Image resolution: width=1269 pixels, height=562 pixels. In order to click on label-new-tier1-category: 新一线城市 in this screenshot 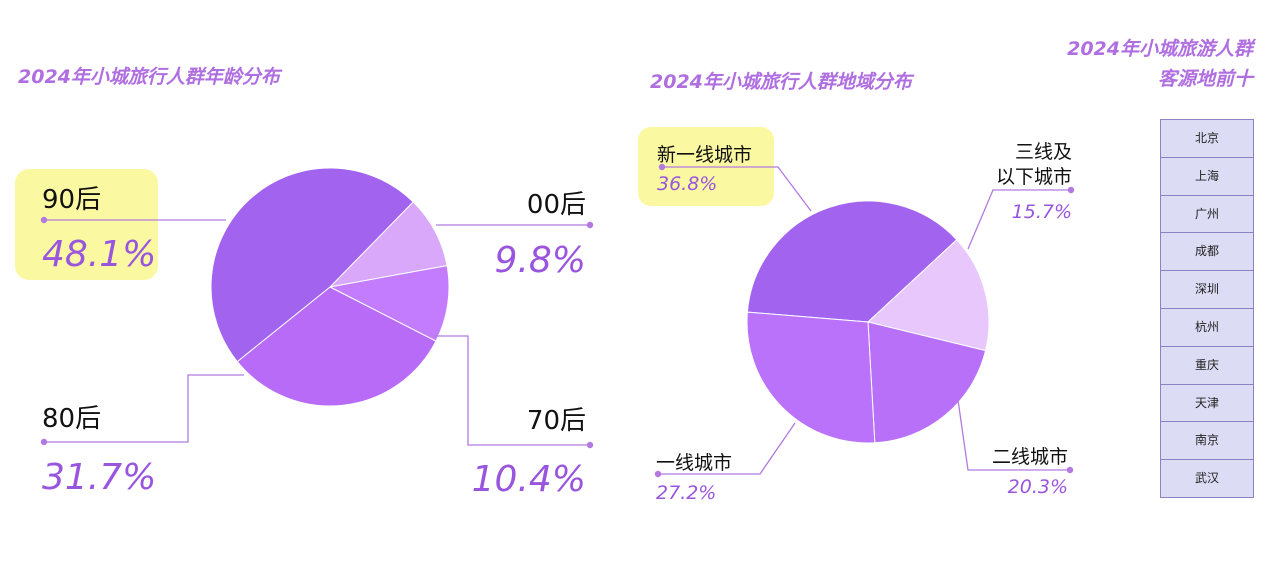, I will do `click(704, 155)`.